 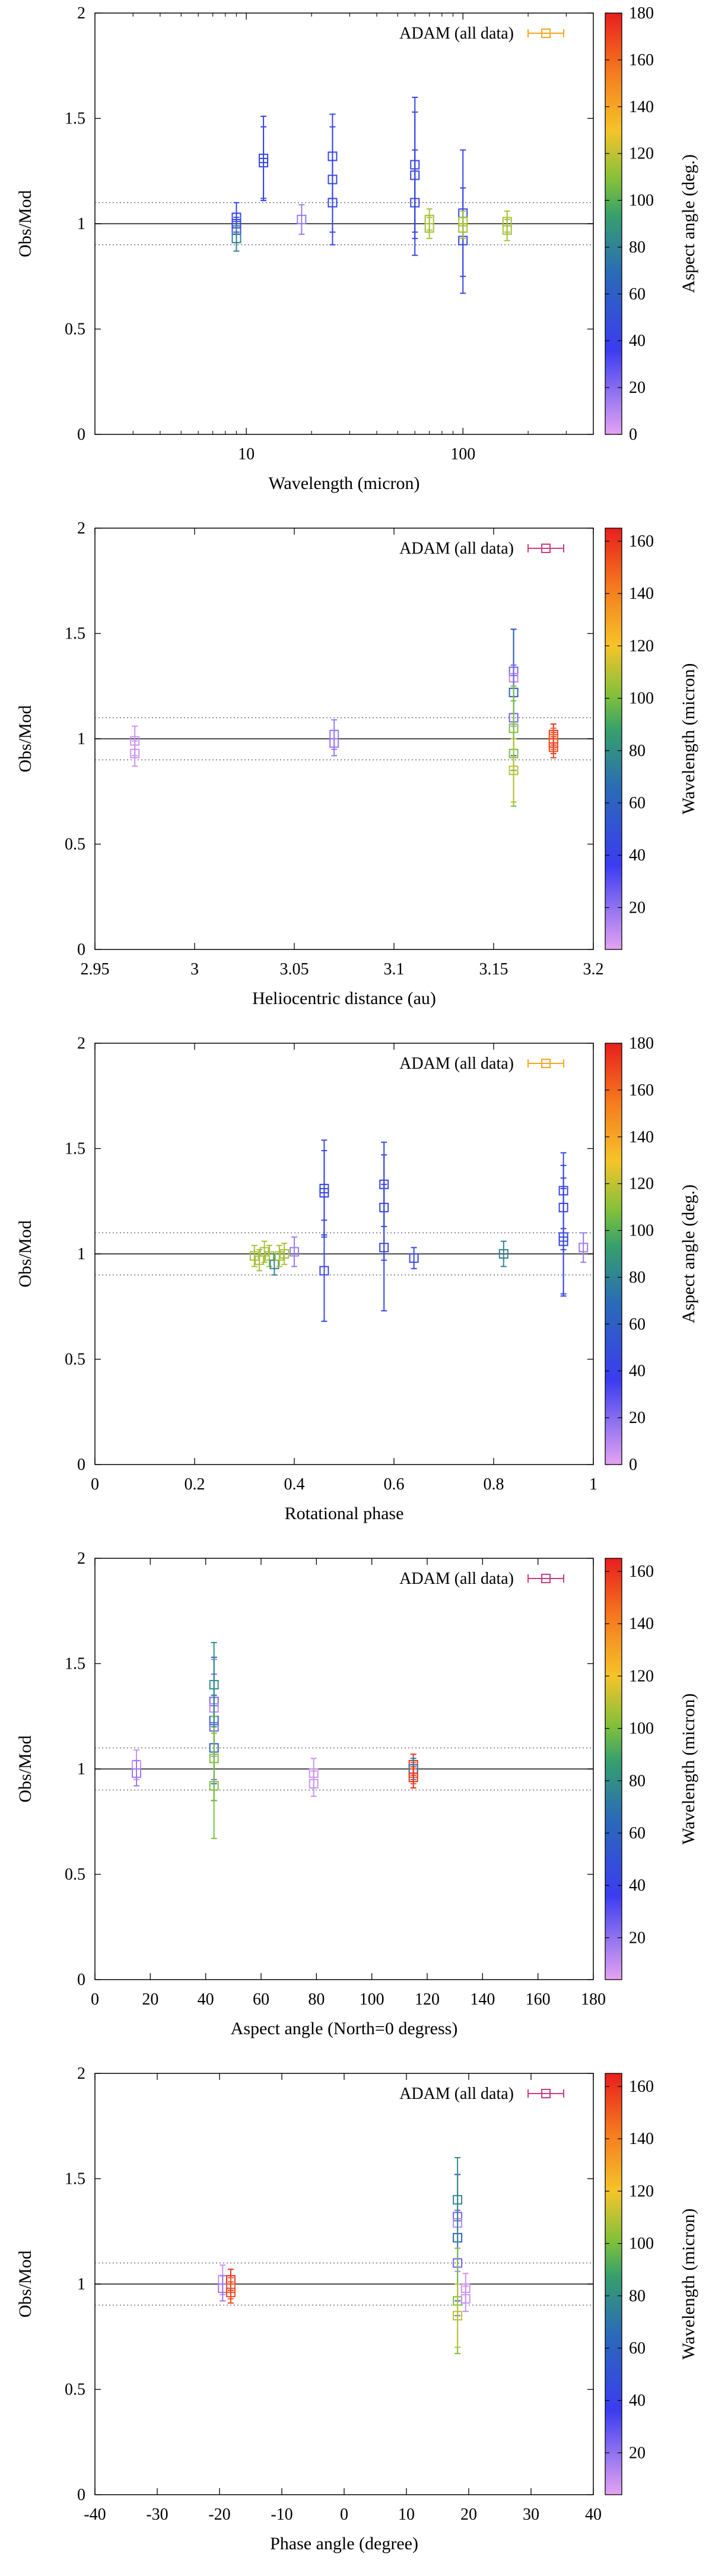 What do you see at coordinates (593, 2514) in the screenshot?
I see `x-tick-label: 40` at bounding box center [593, 2514].